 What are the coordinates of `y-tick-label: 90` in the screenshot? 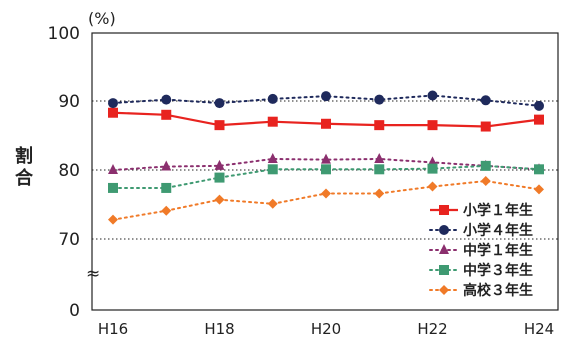 It's located at (69, 102).